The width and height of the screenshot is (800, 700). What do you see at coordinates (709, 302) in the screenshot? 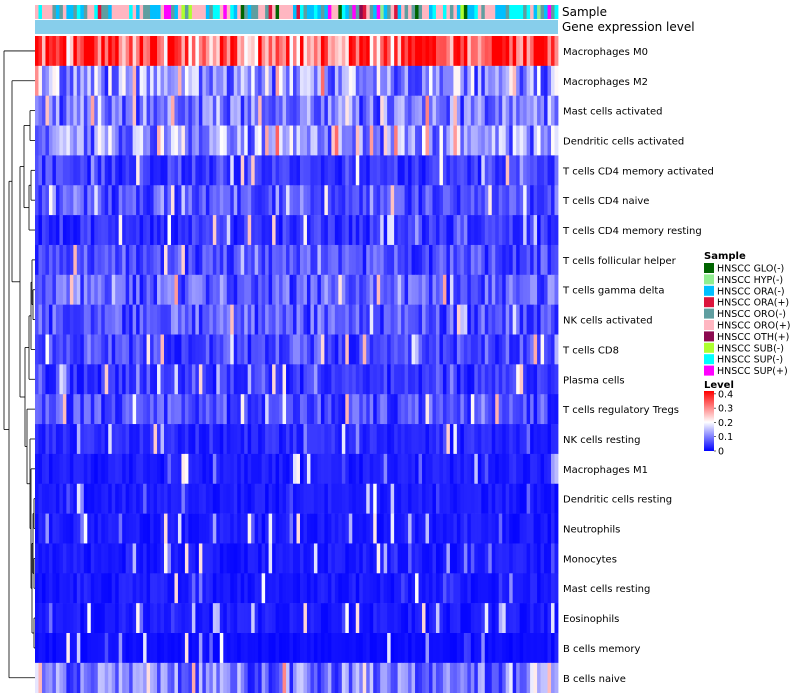
I see `sample-legend-swatch` at bounding box center [709, 302].